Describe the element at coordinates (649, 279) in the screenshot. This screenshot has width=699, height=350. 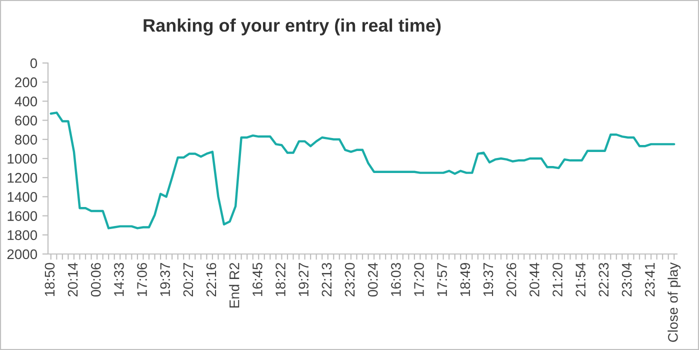
I see `x-tick-label: 23:41` at that location.